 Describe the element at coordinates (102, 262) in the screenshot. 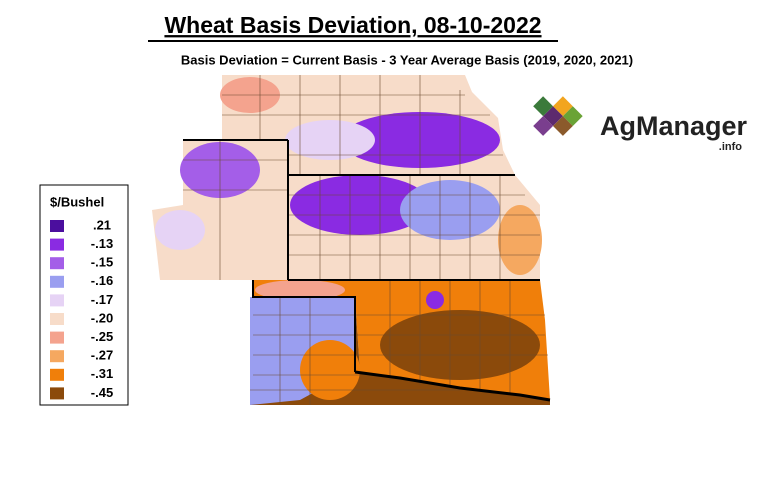

I see `legend-label: -.15` at that location.